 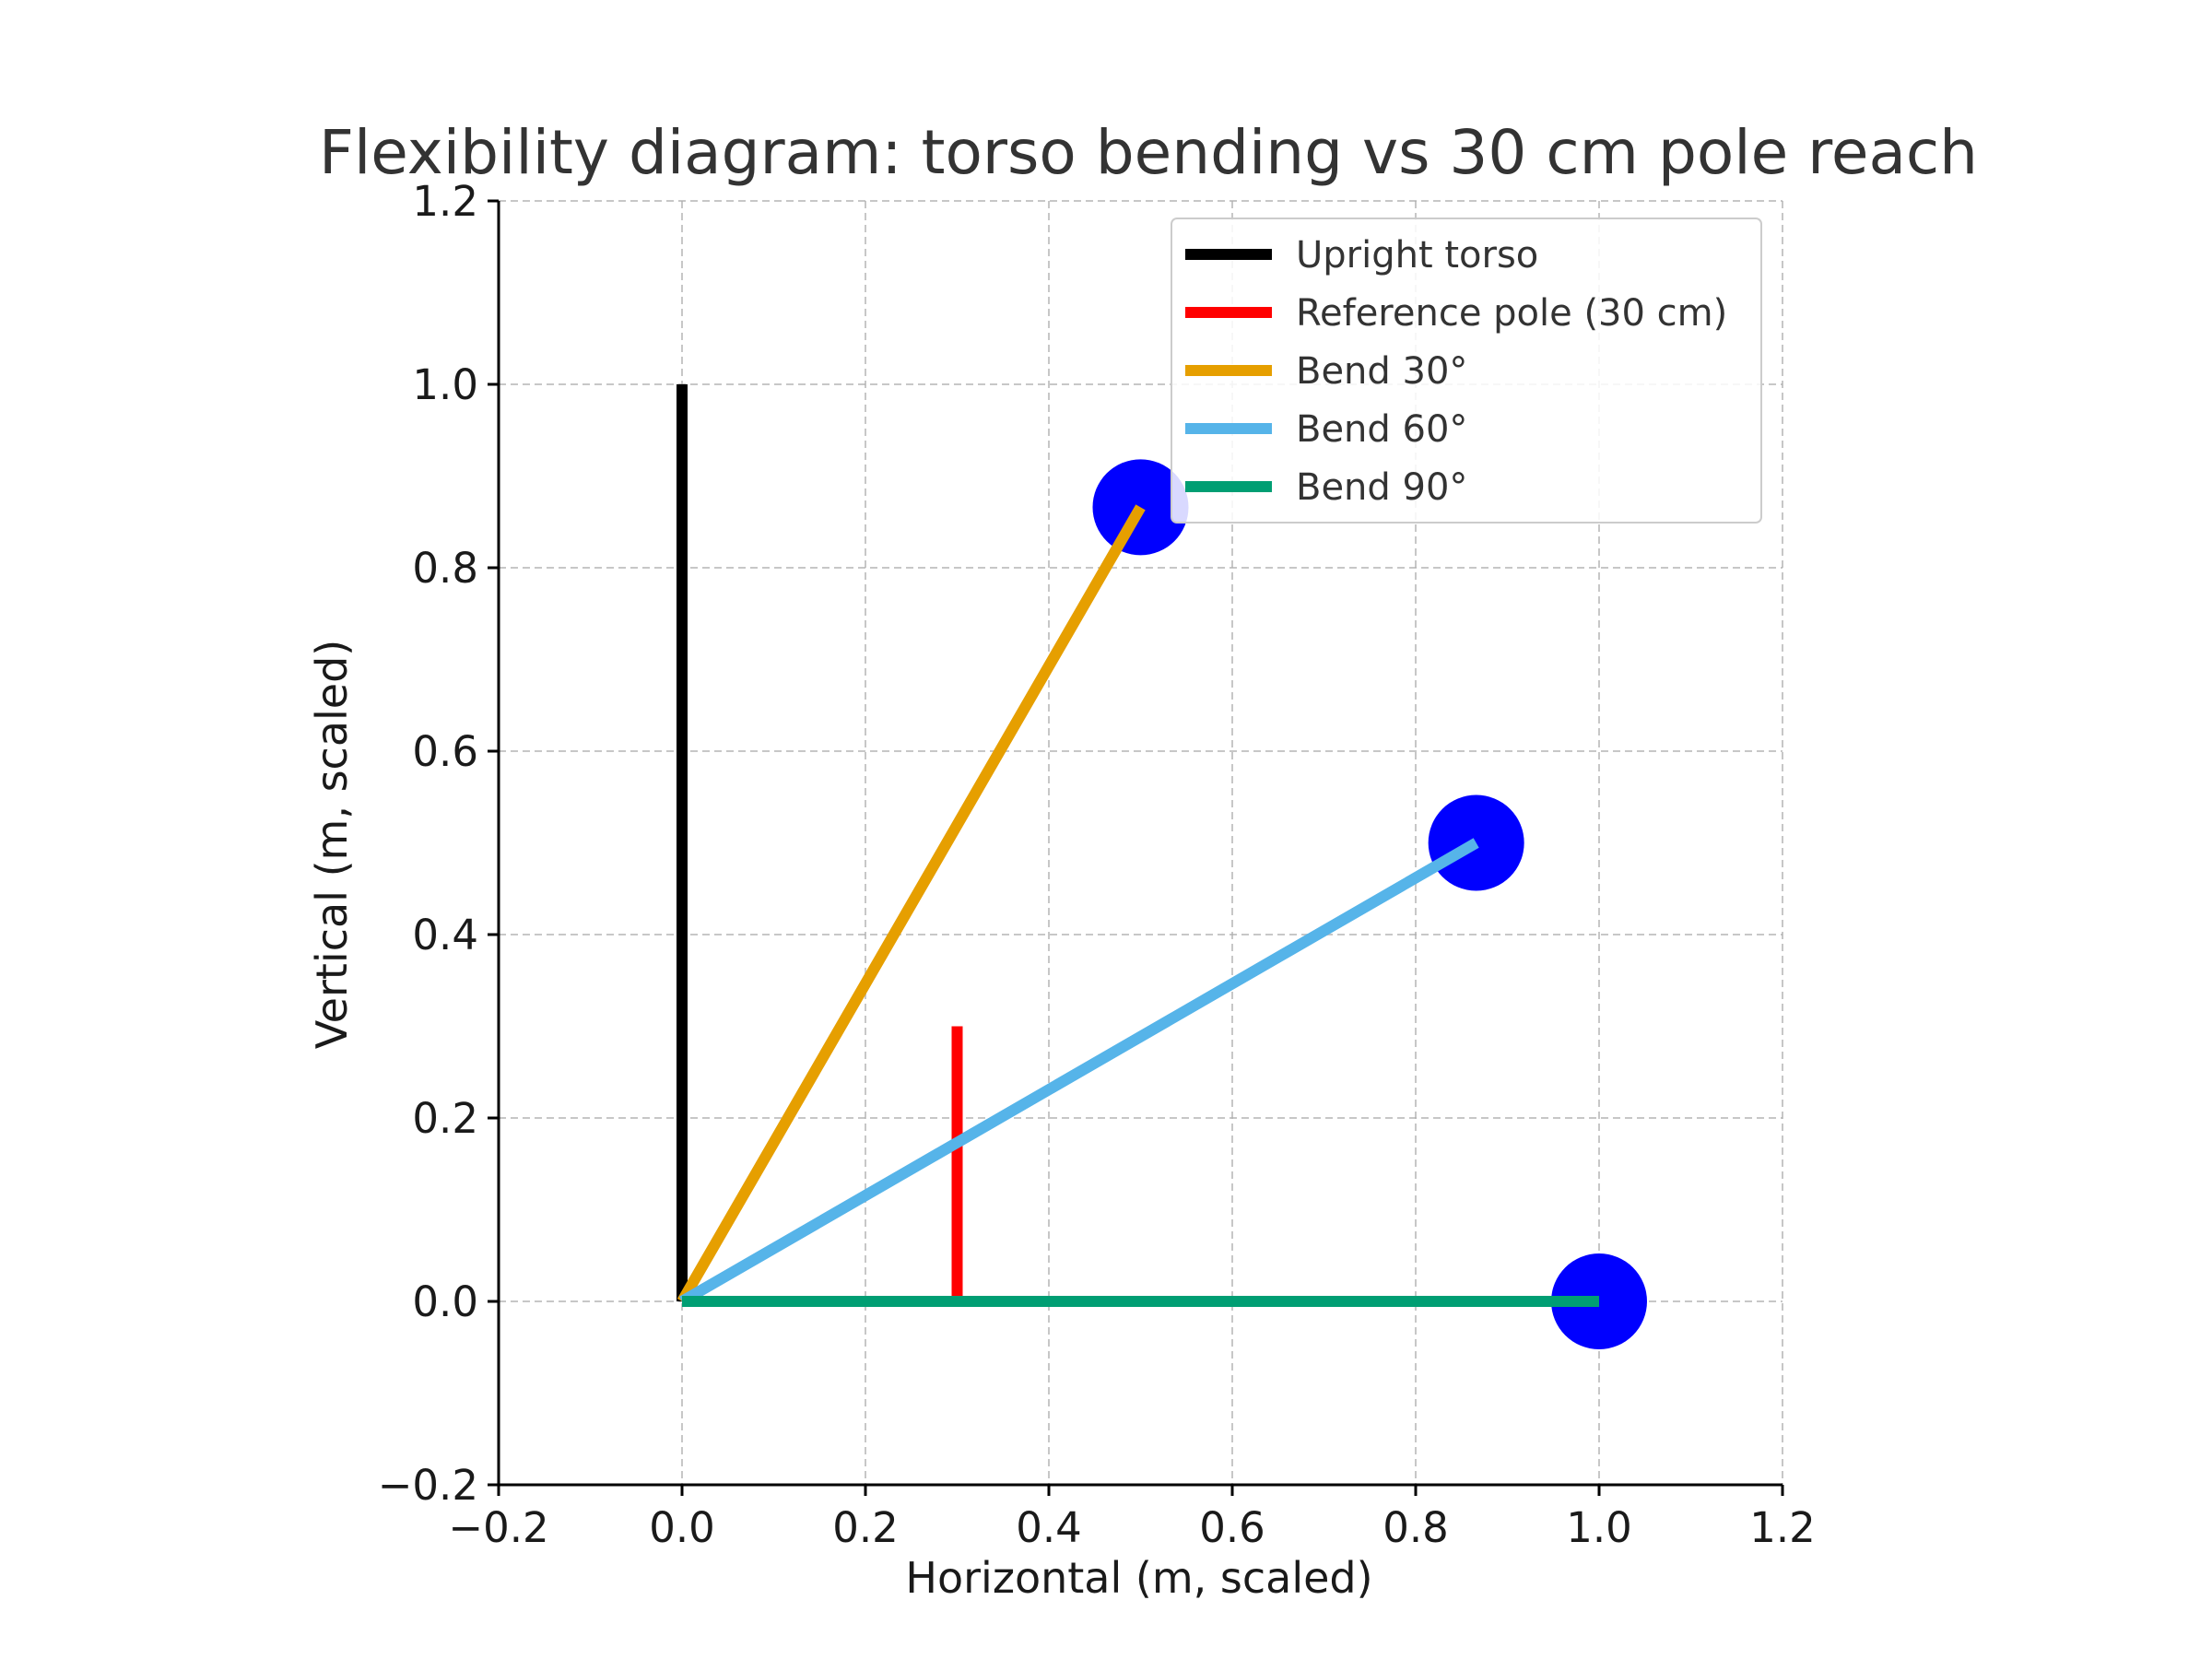 I want to click on legend-label-2: Bend 30°, so click(x=1381, y=371).